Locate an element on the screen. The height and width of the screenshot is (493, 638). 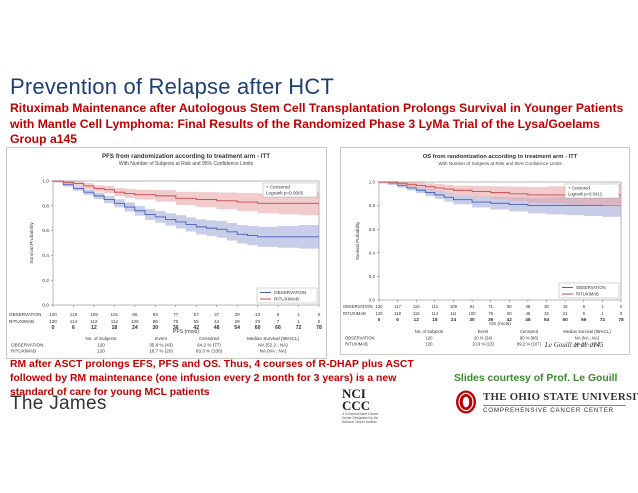
at-risk-value: 96 is located at coordinates (156, 321).